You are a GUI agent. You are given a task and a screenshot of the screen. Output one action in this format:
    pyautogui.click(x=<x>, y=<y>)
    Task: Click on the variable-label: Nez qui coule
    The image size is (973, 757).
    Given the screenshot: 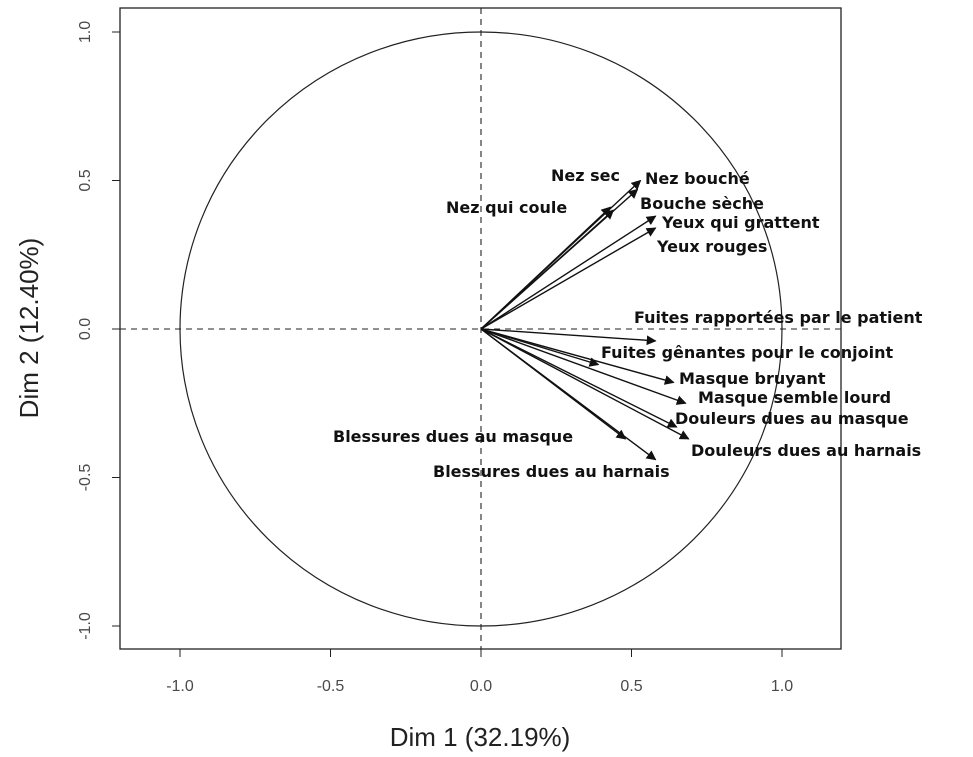 What is the action you would take?
    pyautogui.click(x=506, y=207)
    